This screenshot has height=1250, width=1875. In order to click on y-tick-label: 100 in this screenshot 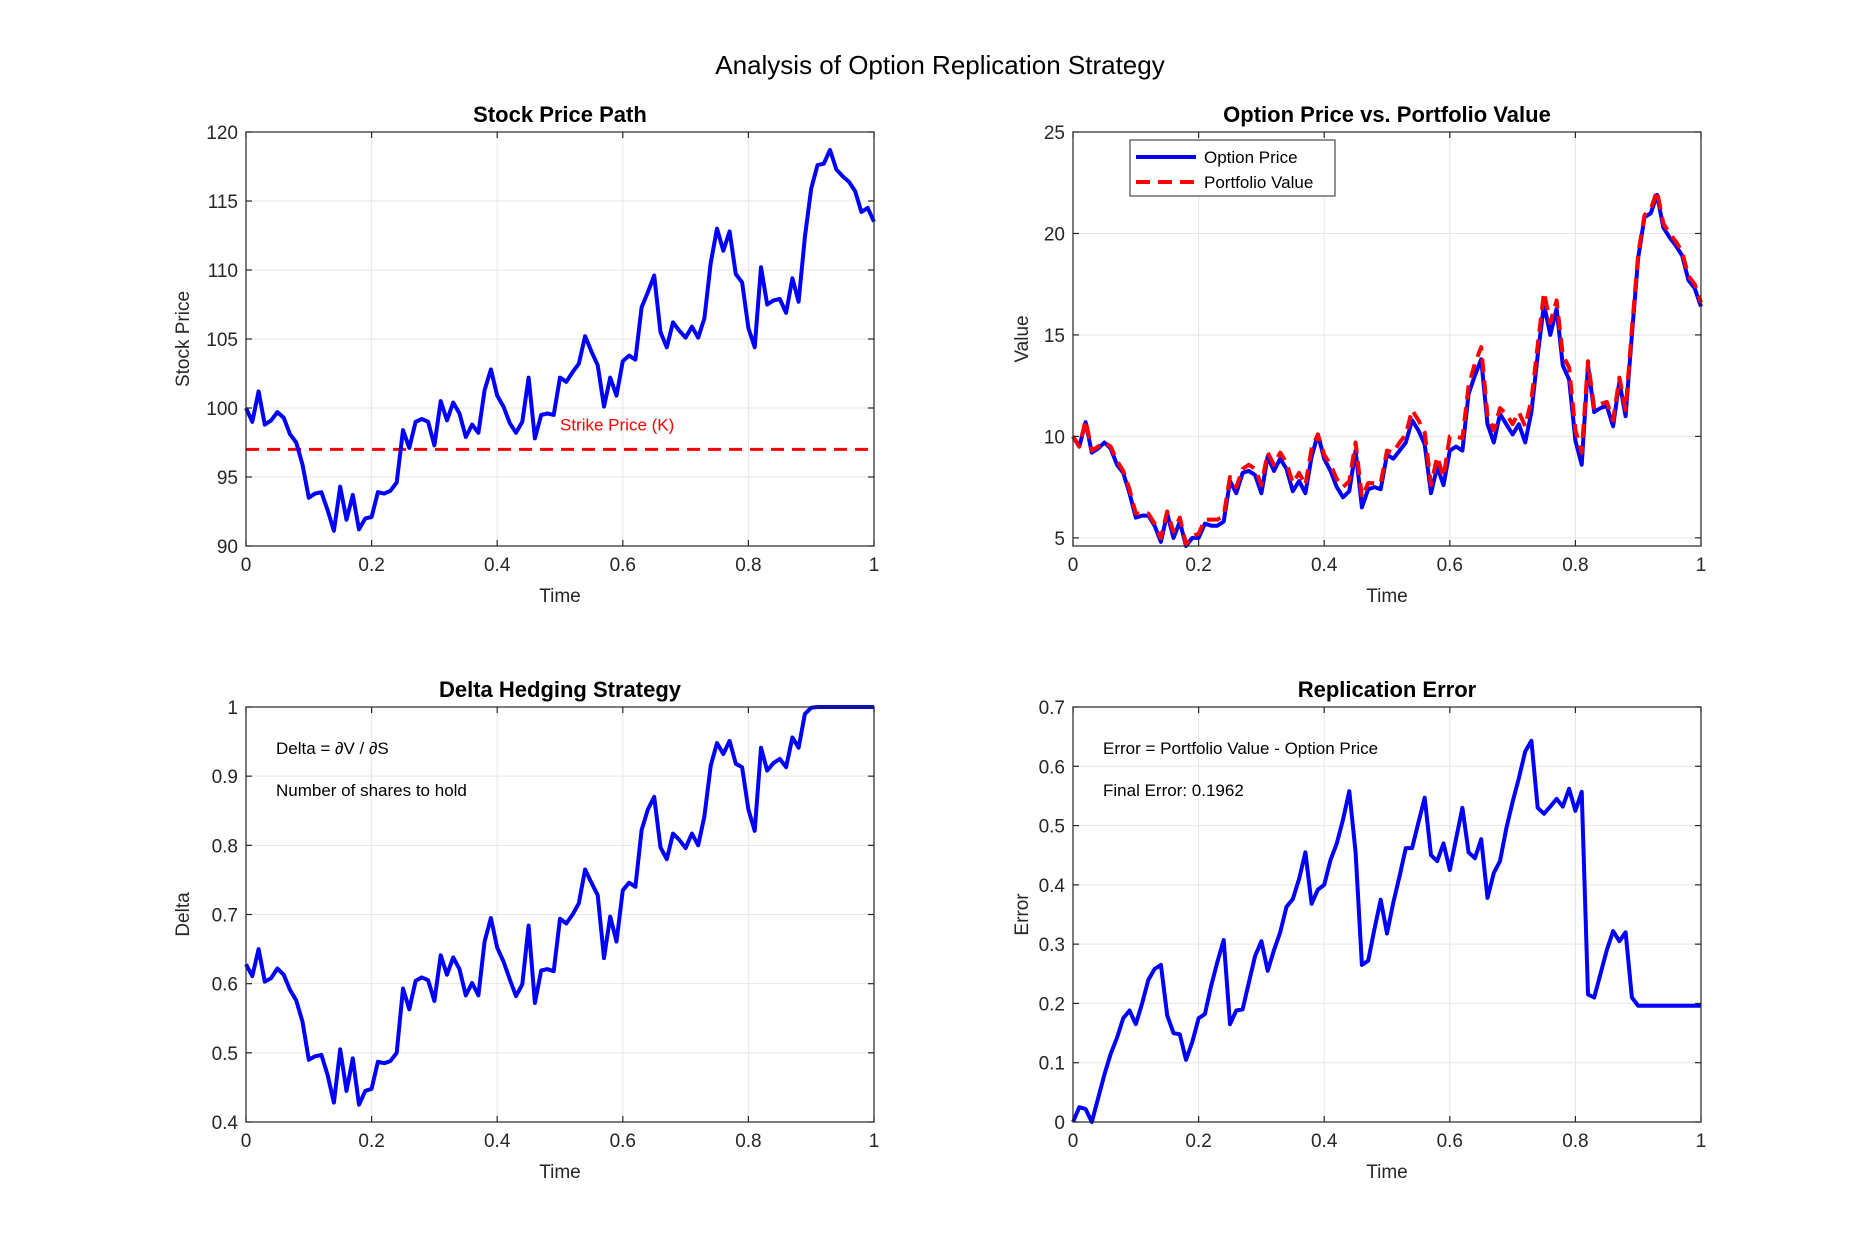, I will do `click(222, 409)`.